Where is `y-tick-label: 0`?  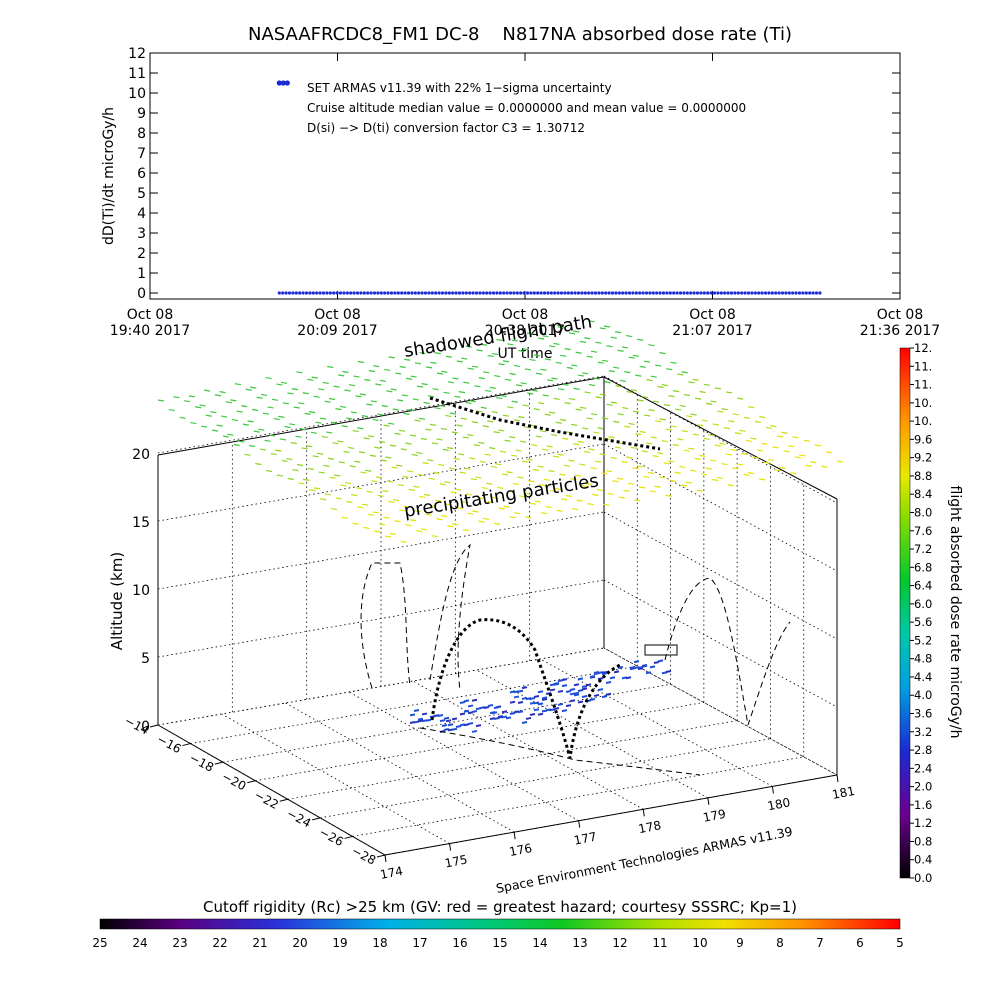
y-tick-label: 0 is located at coordinates (141, 294).